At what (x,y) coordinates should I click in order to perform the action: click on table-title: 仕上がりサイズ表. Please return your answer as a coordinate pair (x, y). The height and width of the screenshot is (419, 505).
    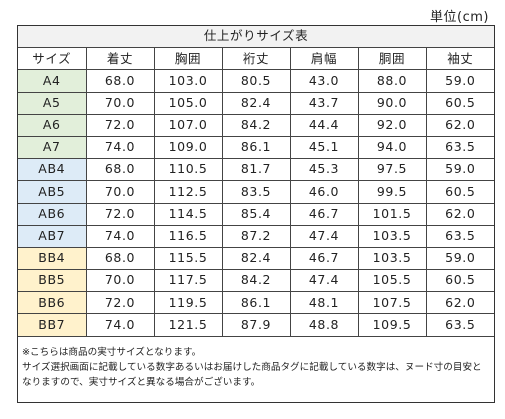
    Looking at the image, I should click on (256, 37).